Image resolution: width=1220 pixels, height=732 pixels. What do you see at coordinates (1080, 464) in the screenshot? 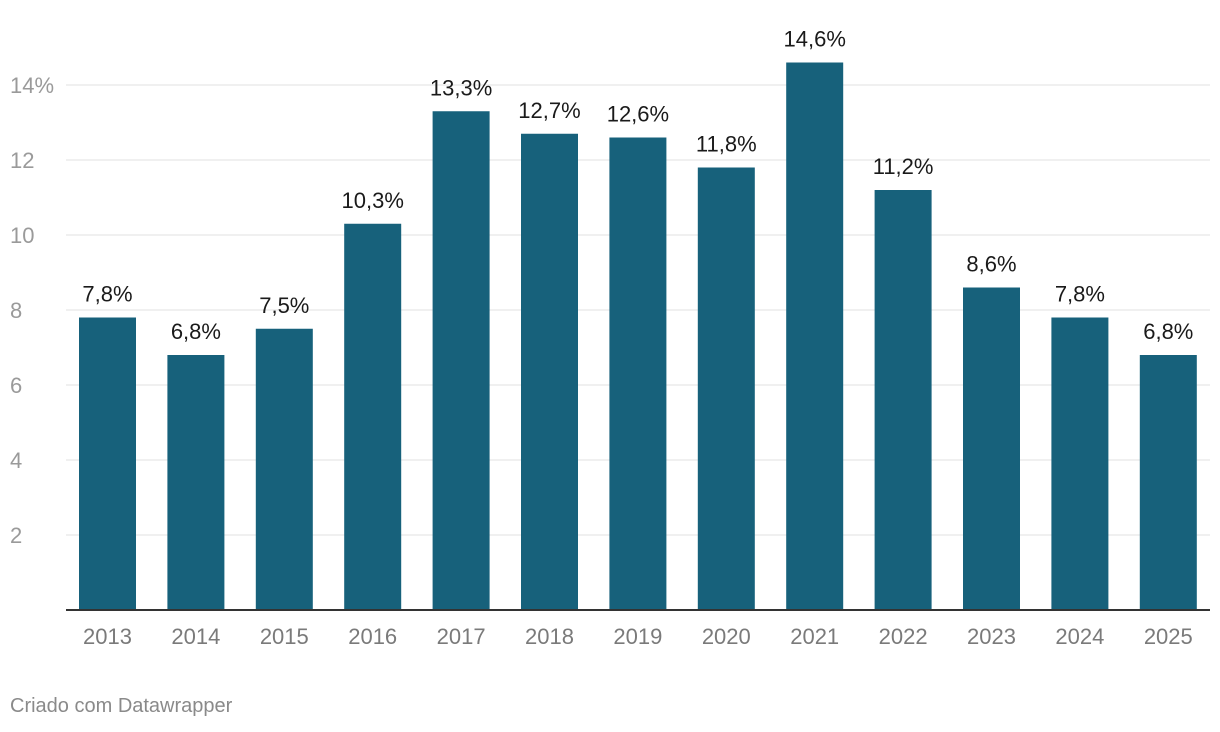
I see `bar-2024` at bounding box center [1080, 464].